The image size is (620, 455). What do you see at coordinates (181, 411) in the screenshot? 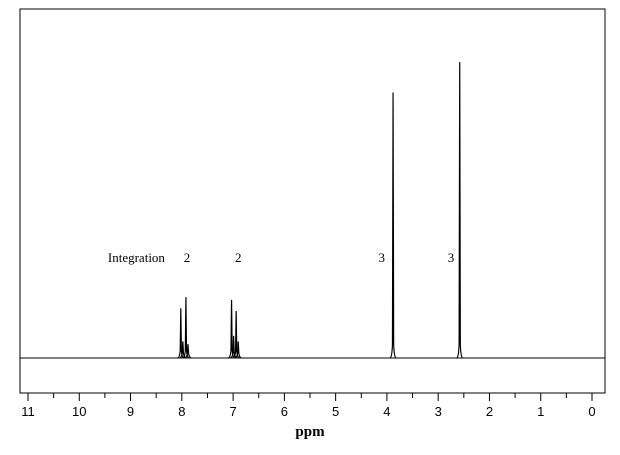
I see `tick-label: 8` at bounding box center [181, 411].